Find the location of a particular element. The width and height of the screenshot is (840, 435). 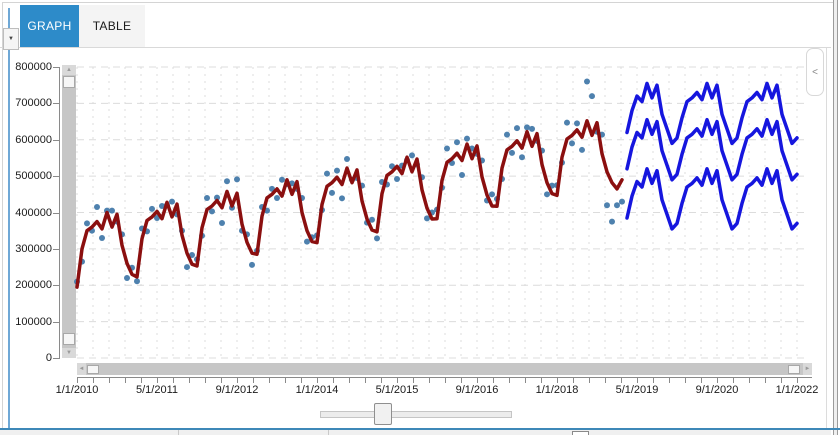

y-tick-label: 400000 is located at coordinates (33, 212).